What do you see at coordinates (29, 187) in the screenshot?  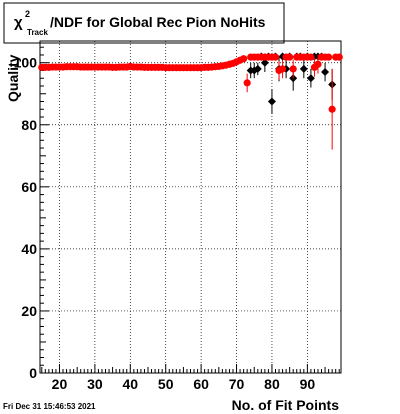 I see `y-tick-label: 60` at bounding box center [29, 187].